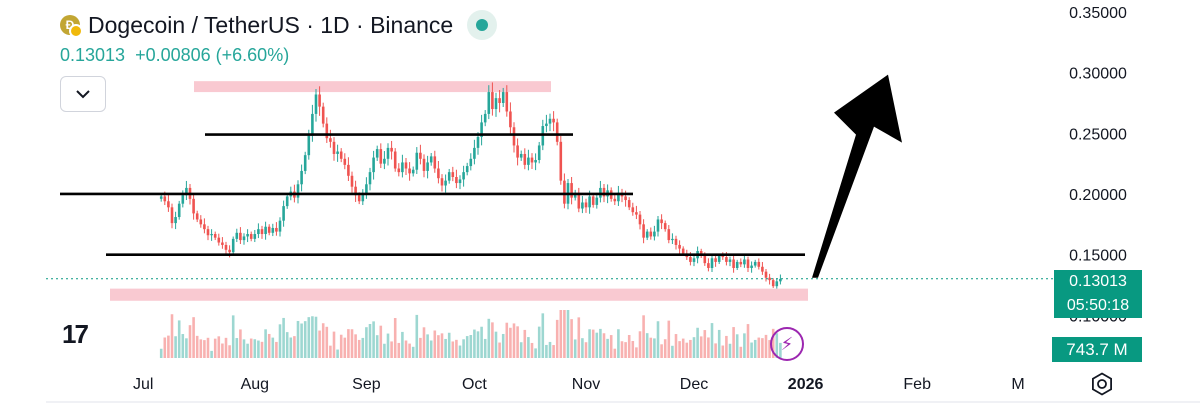 The image size is (1200, 405). I want to click on tradingview-logo: 17, so click(75, 334).